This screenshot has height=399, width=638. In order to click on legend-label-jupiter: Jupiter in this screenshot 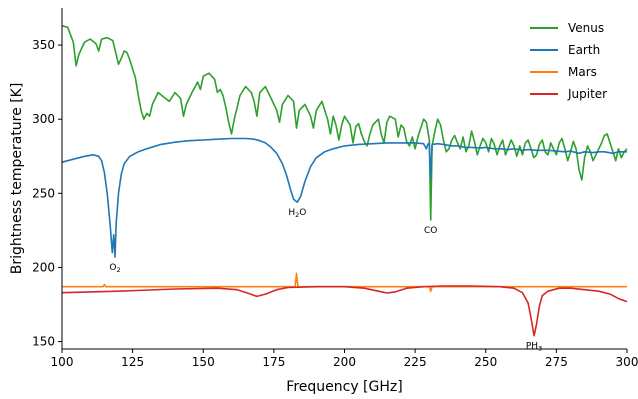, I will do `click(587, 94)`.